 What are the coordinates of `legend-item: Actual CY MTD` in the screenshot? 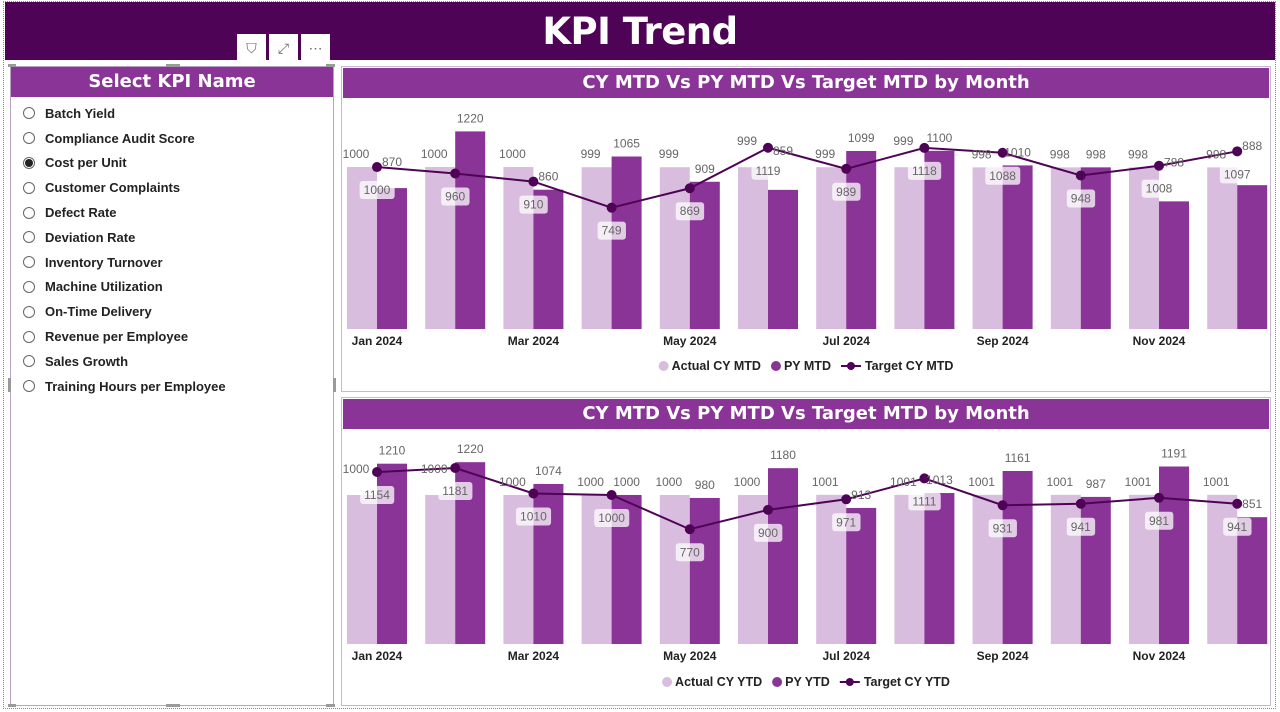 It's located at (709, 366).